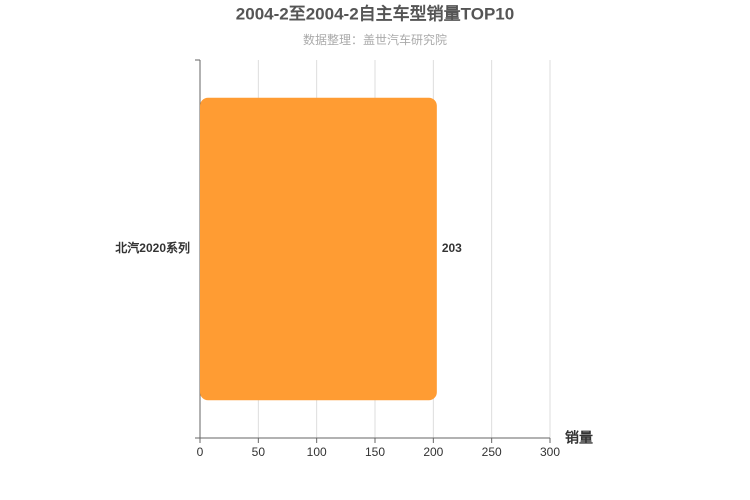 The width and height of the screenshot is (750, 500). What do you see at coordinates (375, 452) in the screenshot?
I see `x-tick-label: 150` at bounding box center [375, 452].